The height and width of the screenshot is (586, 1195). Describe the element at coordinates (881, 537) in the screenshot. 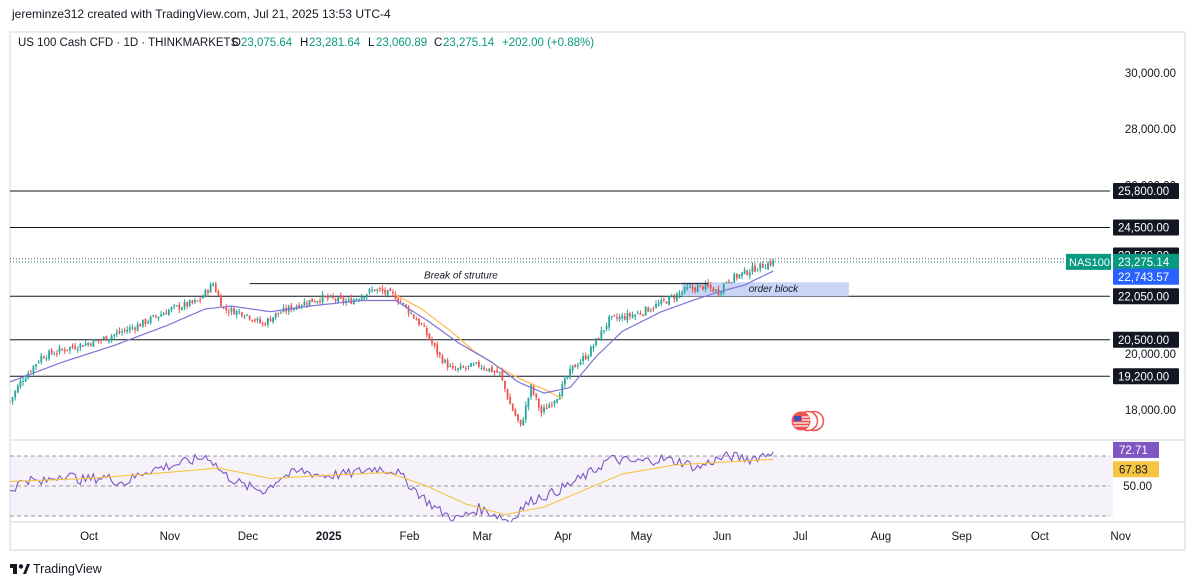

I see `time-tick-label: Aug` at that location.